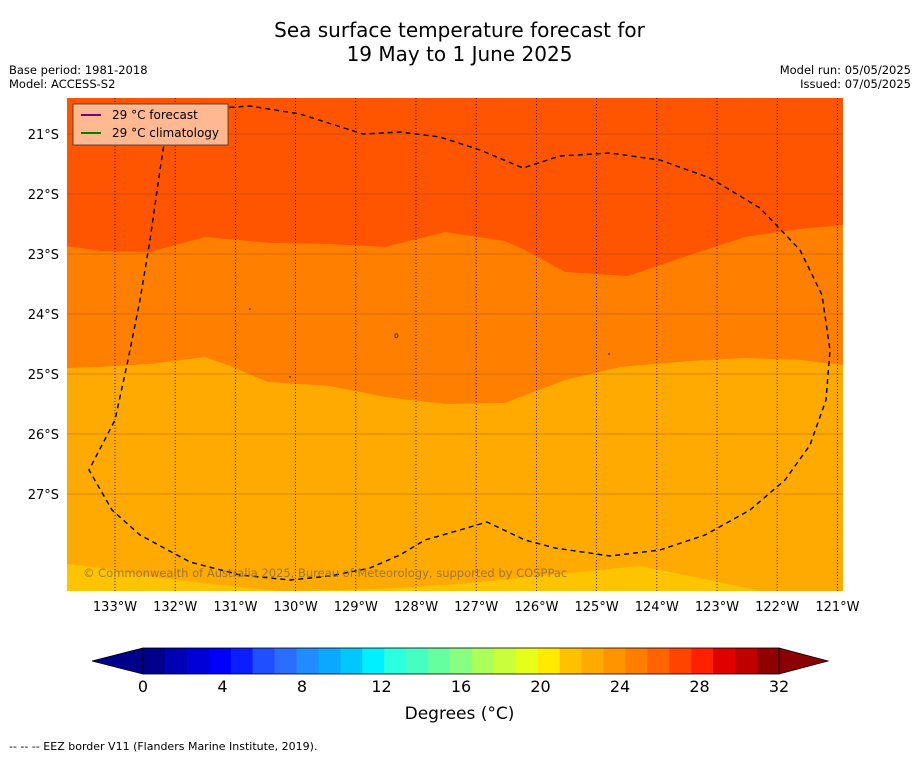 Image resolution: width=919 pixels, height=758 pixels. I want to click on colorbar-tick-label: 4, so click(222, 686).